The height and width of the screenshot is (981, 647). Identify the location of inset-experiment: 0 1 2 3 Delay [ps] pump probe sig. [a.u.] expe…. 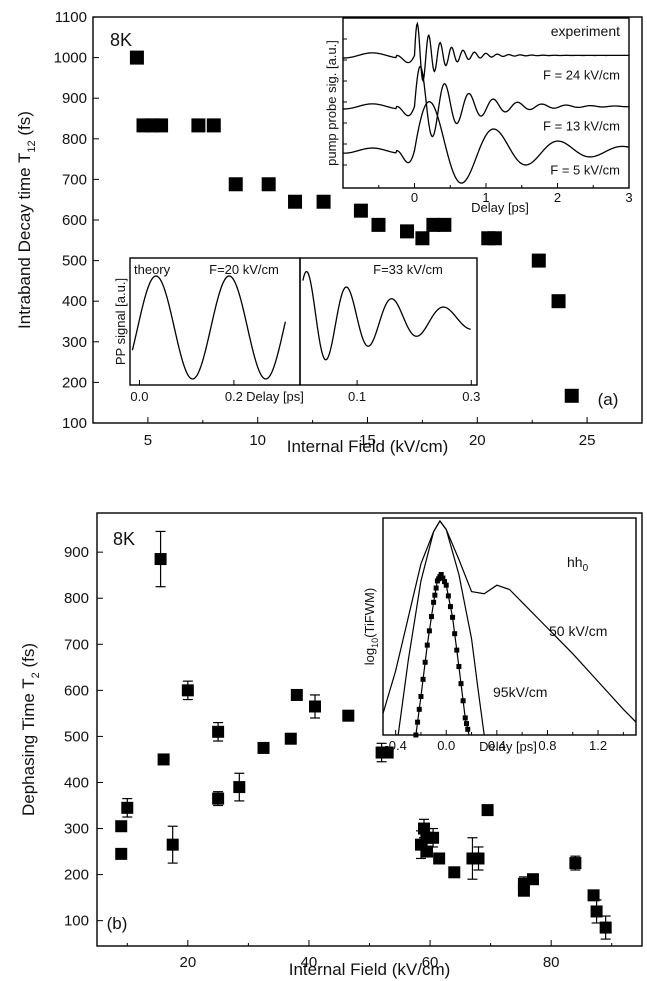
(478, 116).